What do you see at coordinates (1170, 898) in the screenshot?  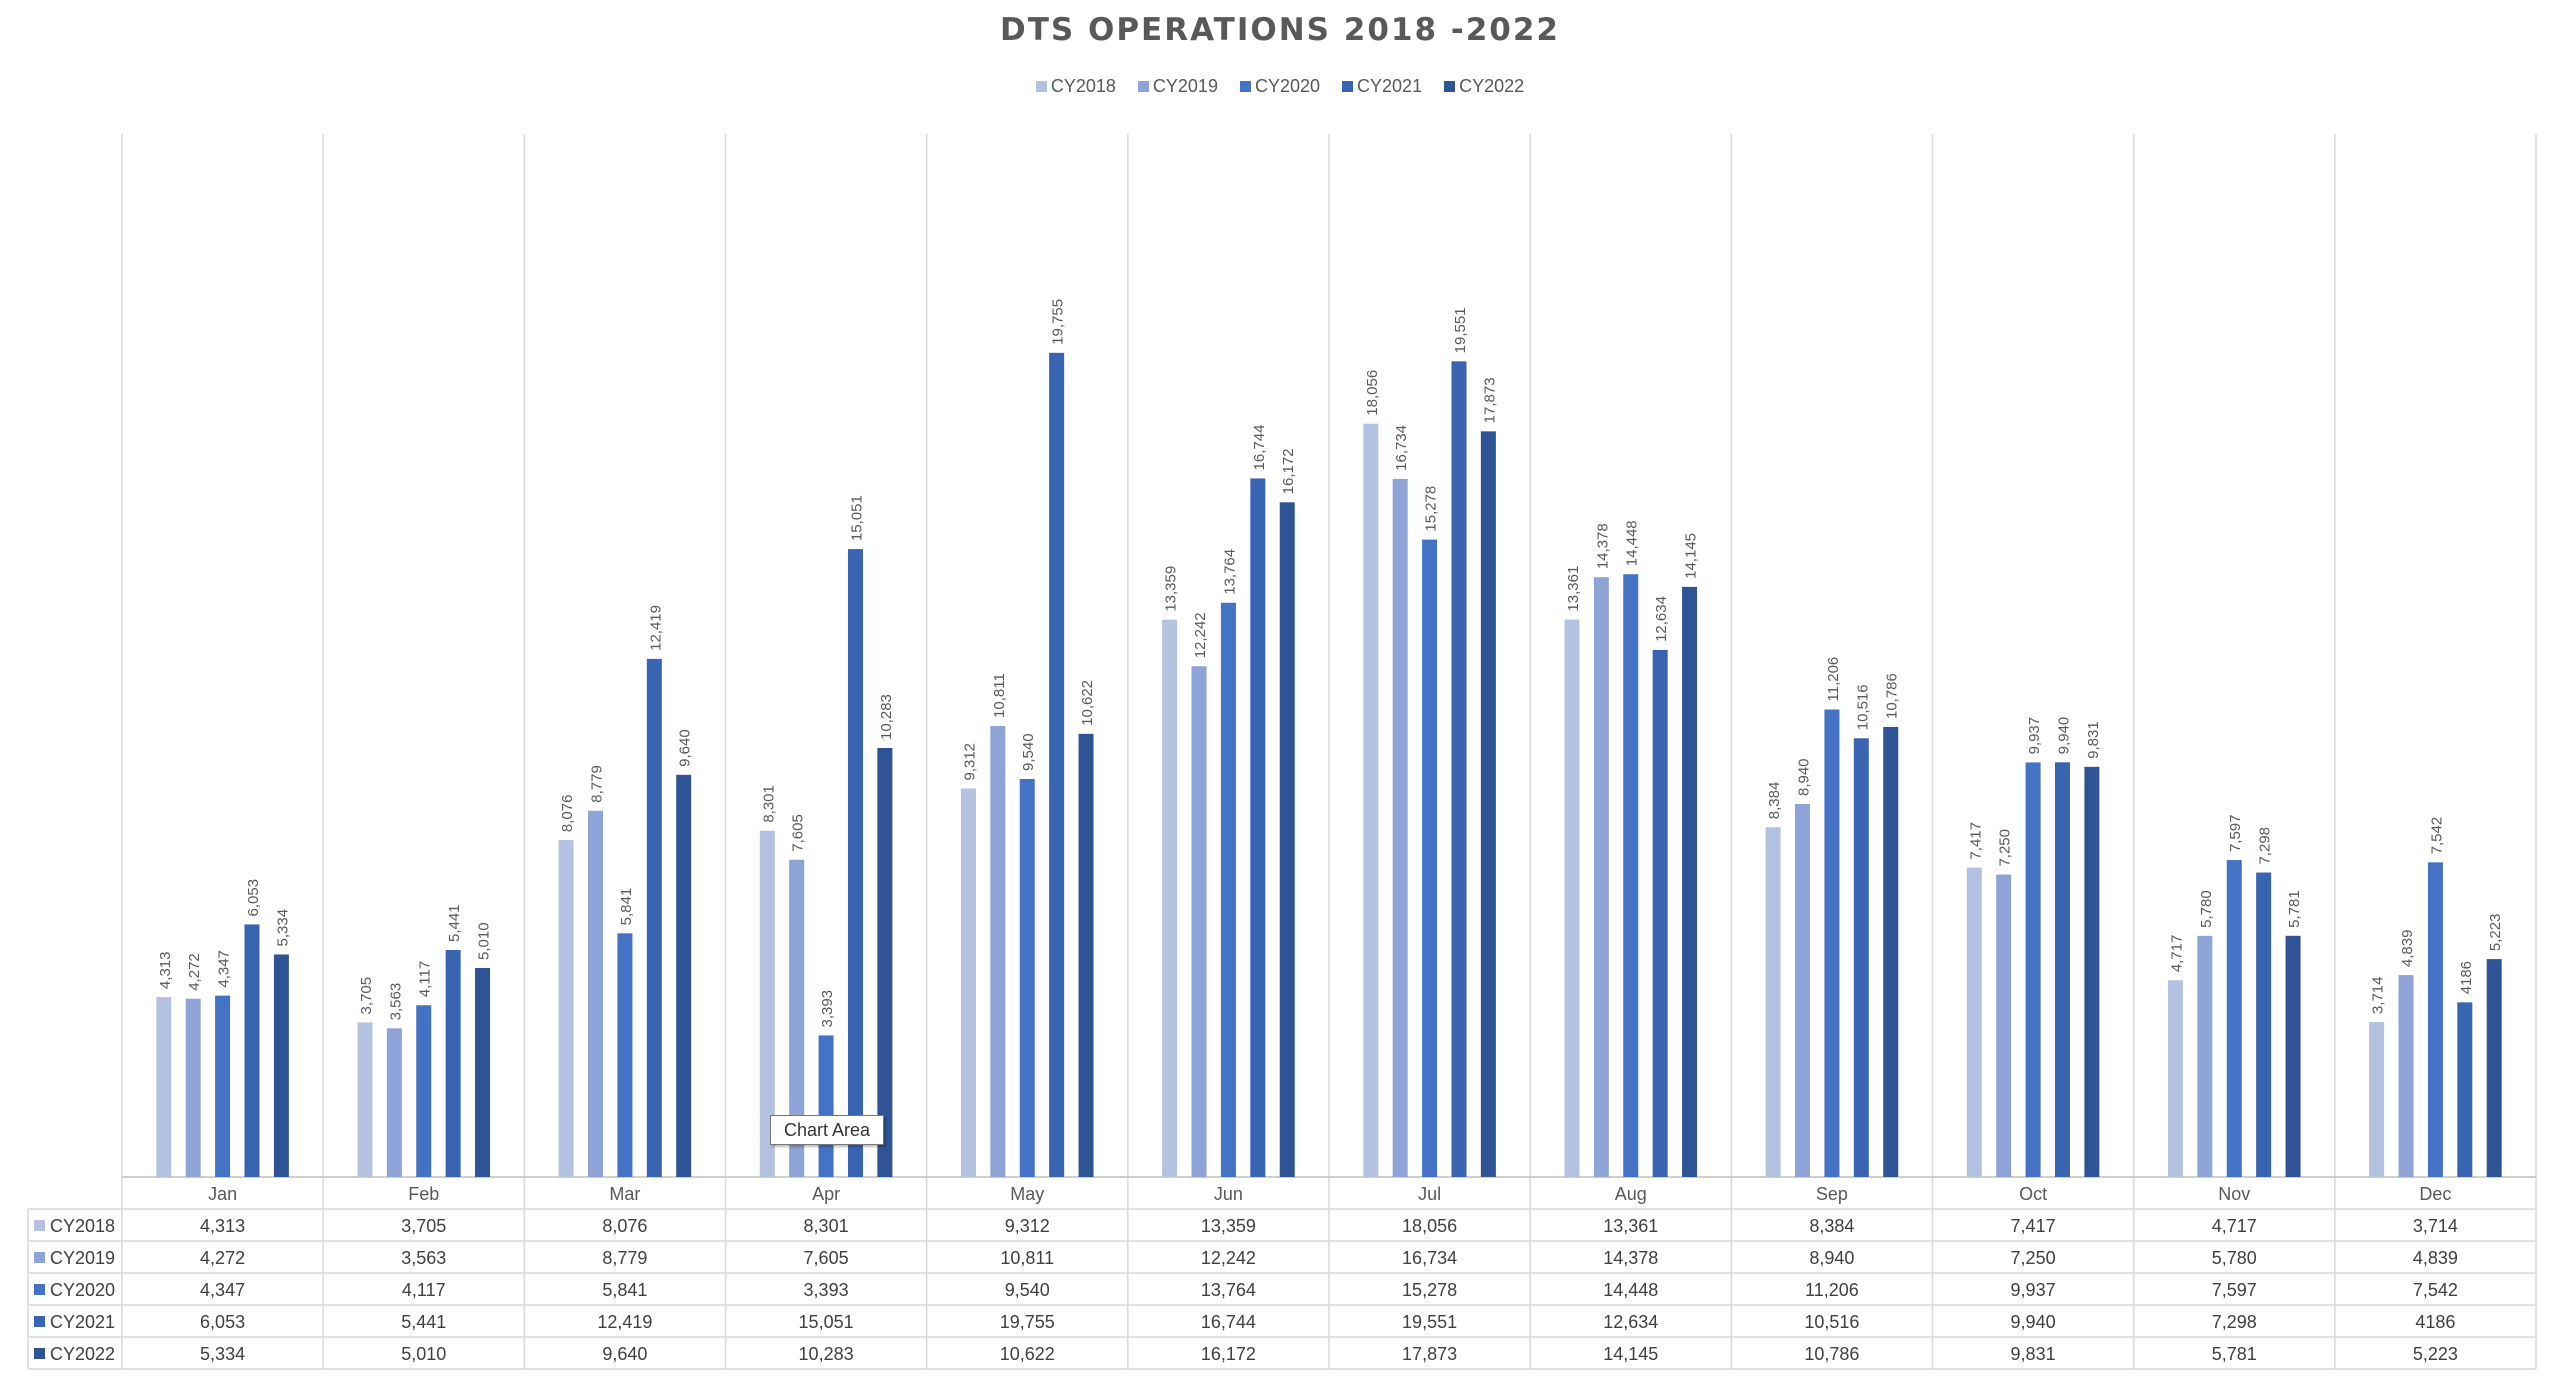 I see `bar-cy2018-jun` at bounding box center [1170, 898].